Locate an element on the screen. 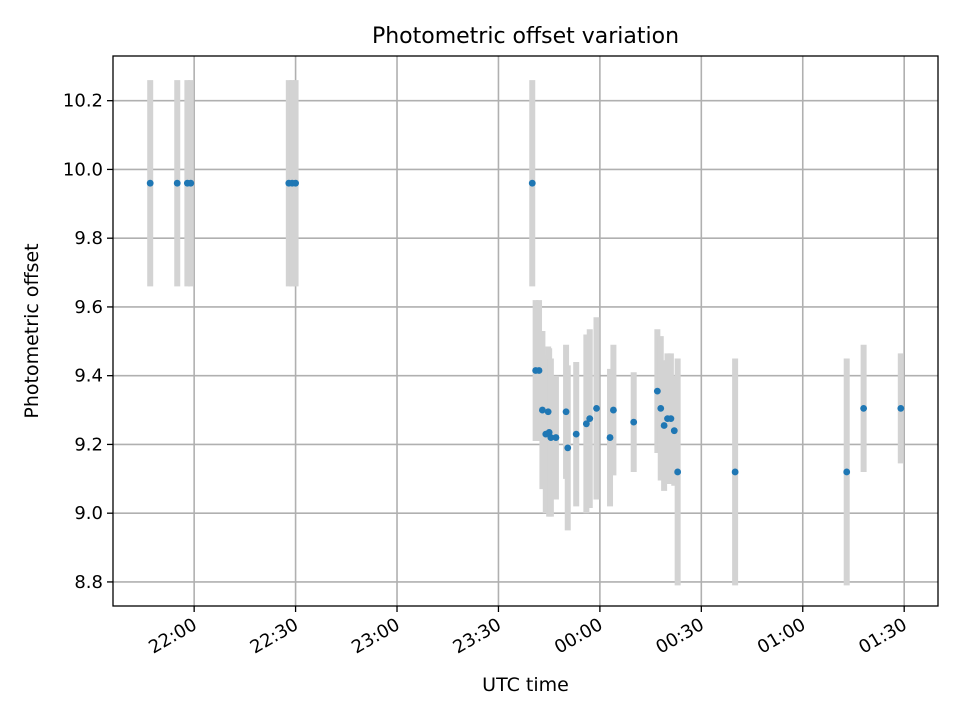 Image resolution: width=960 pixels, height=720 pixels. y-tick-label: 8.8 is located at coordinates (88, 582).